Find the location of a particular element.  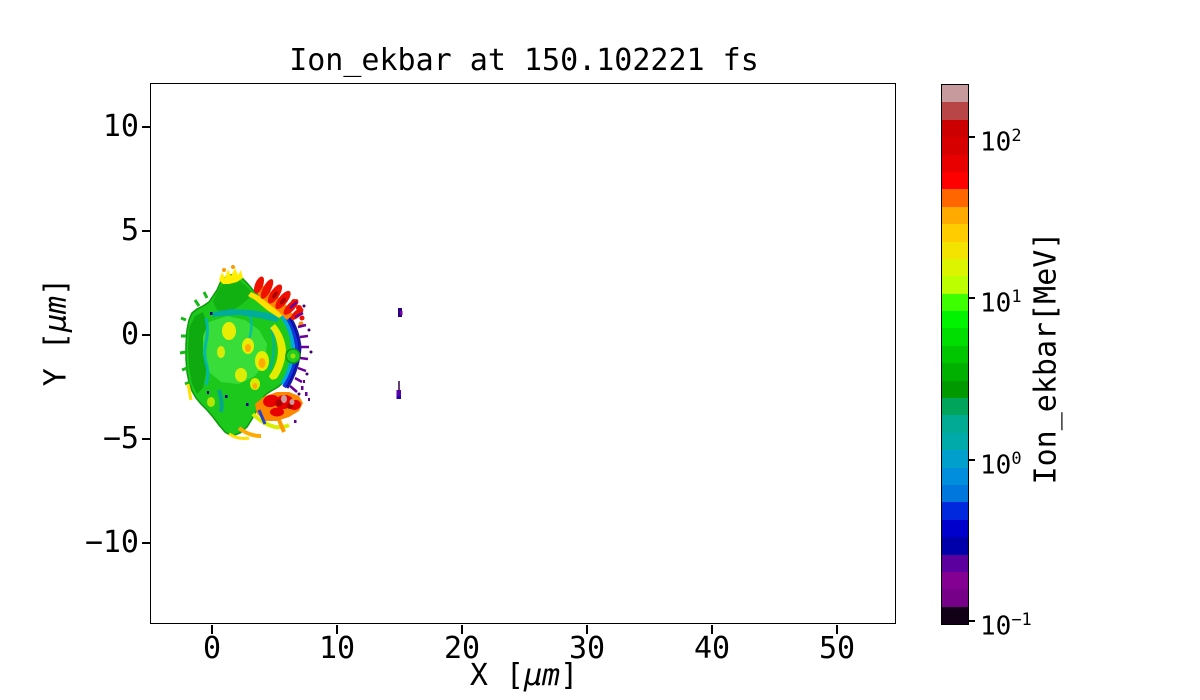

colorbar-label: Ion_ekbar[MeV] is located at coordinates (1046, 358).